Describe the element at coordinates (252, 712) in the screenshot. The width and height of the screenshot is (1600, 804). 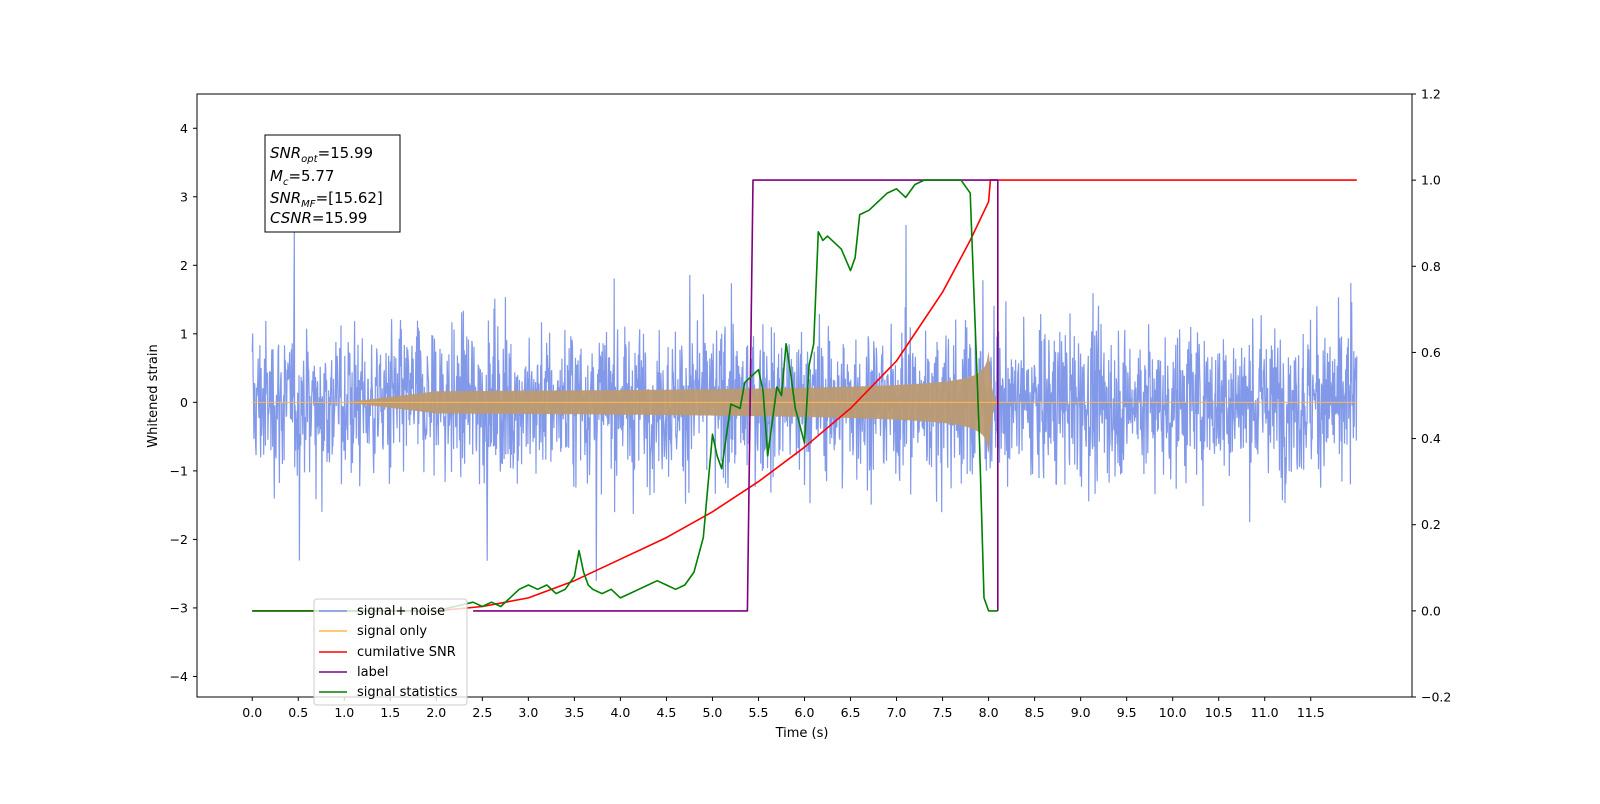
I see `x-tick-label: 0.0` at that location.